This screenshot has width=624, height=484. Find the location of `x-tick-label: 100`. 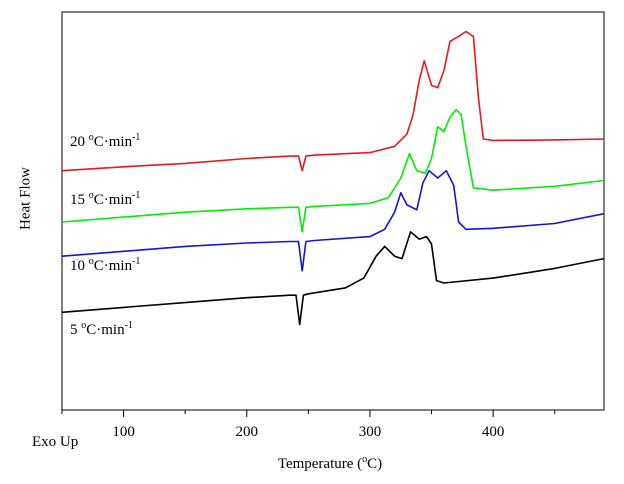

x-tick-label: 100 is located at coordinates (123, 432).